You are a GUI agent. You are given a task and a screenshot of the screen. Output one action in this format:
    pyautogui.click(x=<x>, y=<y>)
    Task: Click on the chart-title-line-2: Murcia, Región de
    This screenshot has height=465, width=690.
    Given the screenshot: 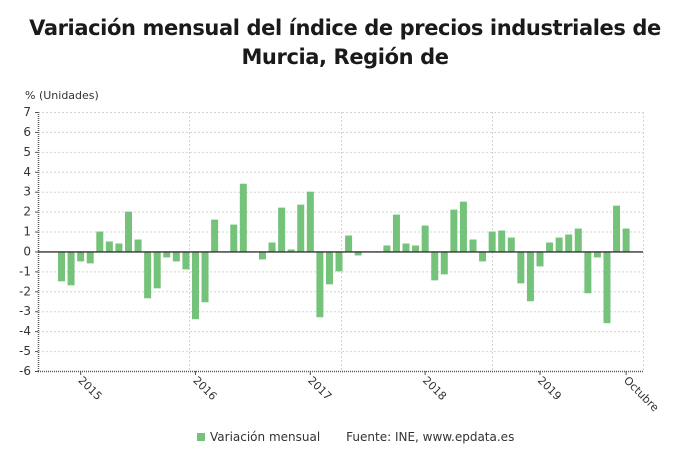 What is the action you would take?
    pyautogui.click(x=345, y=57)
    